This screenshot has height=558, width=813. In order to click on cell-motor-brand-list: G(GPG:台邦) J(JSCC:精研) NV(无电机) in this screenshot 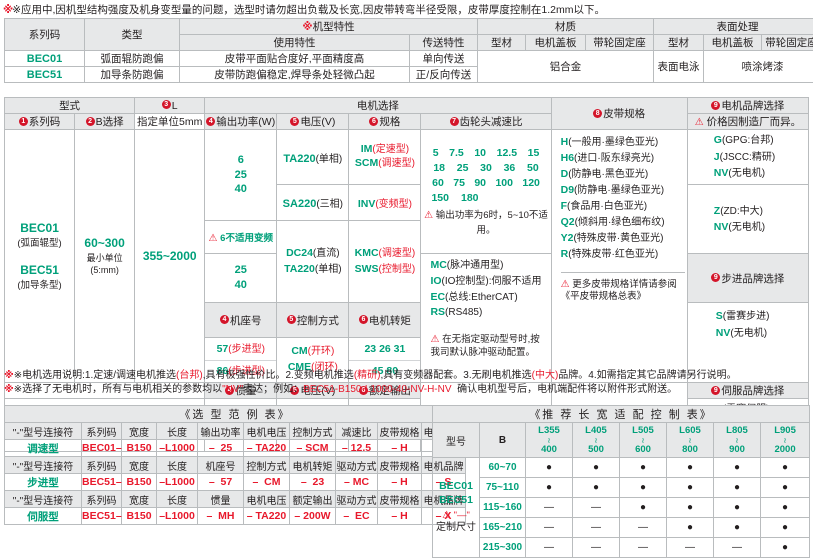, I will do `click(747, 157)`.